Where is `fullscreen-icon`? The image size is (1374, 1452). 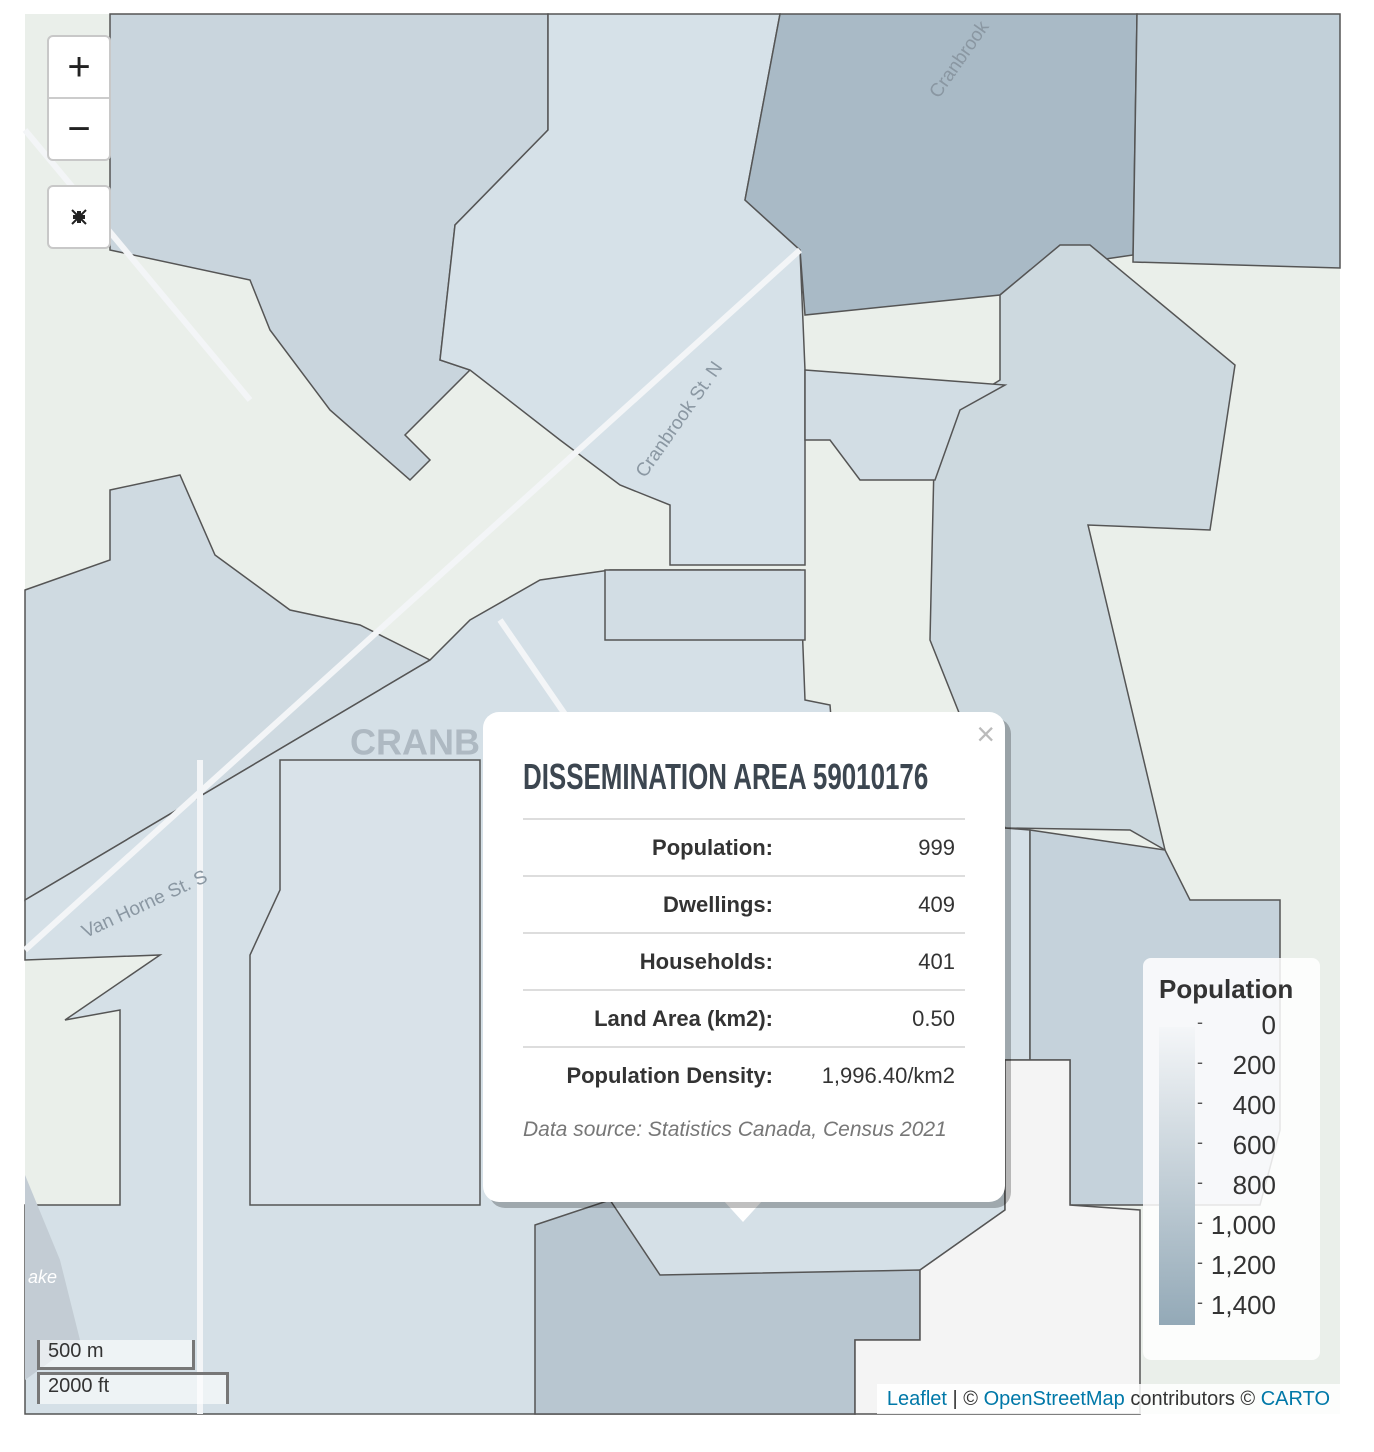
fullscreen-icon is located at coordinates (79, 217).